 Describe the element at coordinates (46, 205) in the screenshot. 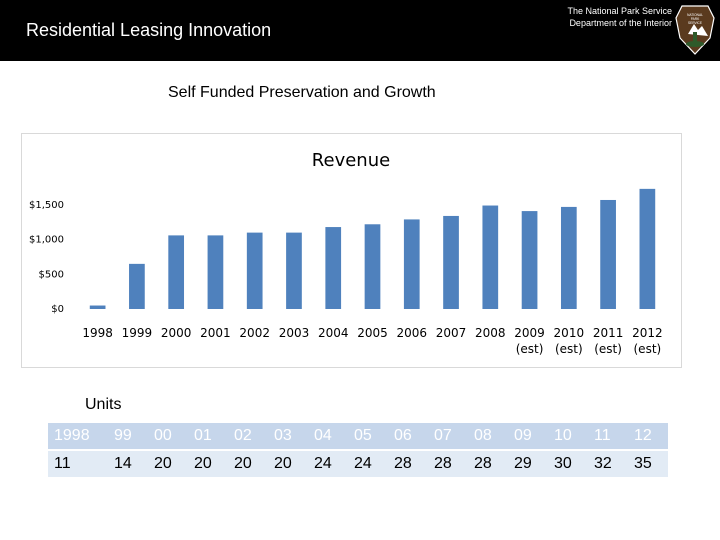

I see `y-tick-label: $1,500` at that location.